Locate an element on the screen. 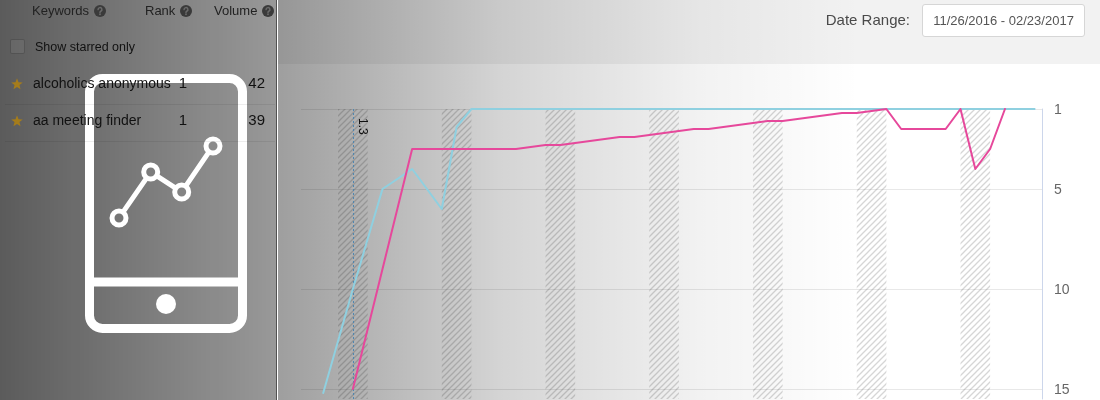  text: Date Range: is located at coordinates (867, 19).